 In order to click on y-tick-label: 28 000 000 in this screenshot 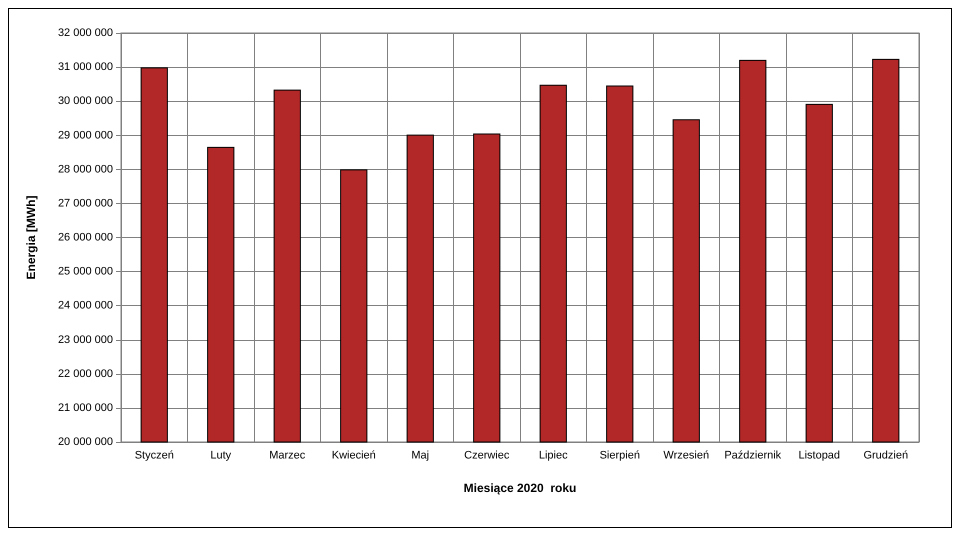, I will do `click(85, 169)`.